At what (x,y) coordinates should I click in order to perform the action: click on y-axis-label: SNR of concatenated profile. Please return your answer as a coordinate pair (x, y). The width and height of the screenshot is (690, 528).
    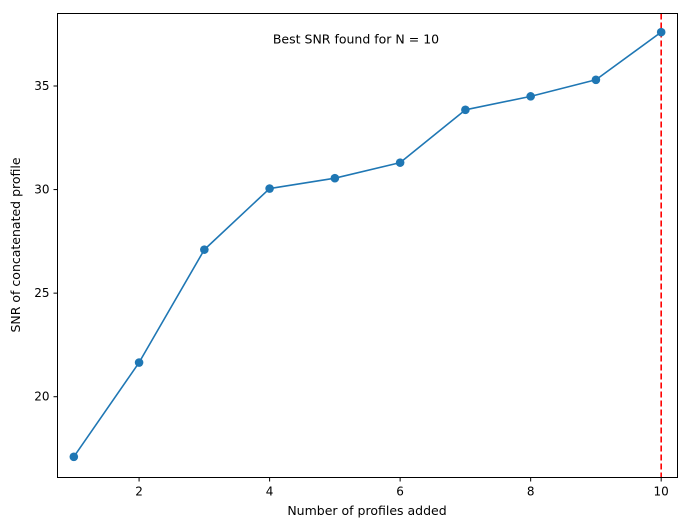
    Looking at the image, I should click on (15, 244).